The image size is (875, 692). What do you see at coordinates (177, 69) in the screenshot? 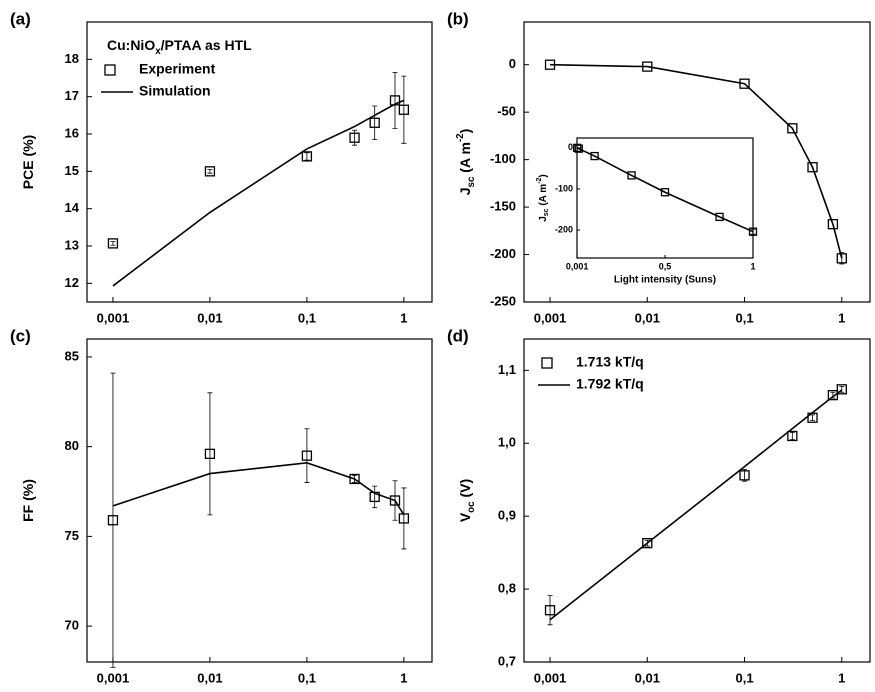
I see `legend-label: Experiment` at bounding box center [177, 69].